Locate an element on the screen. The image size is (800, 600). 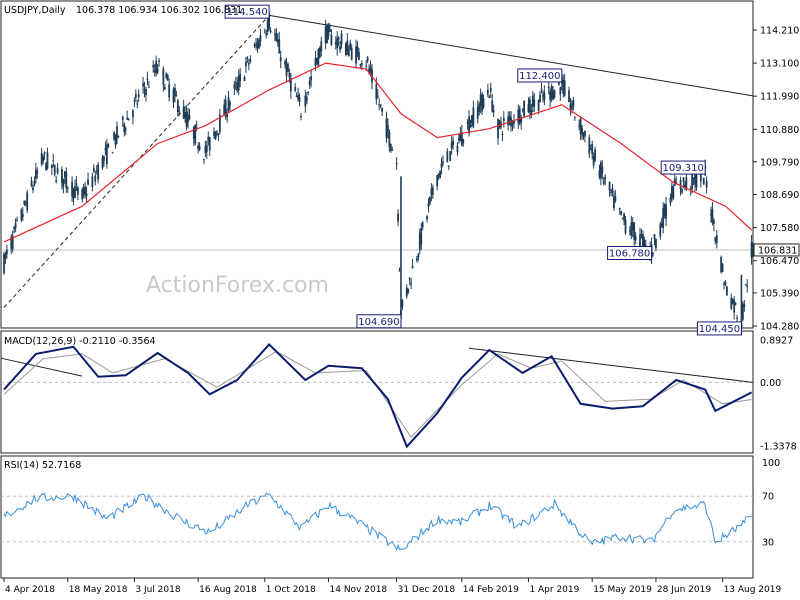
time-tick-label: 28 Jun 2019 is located at coordinates (684, 590).